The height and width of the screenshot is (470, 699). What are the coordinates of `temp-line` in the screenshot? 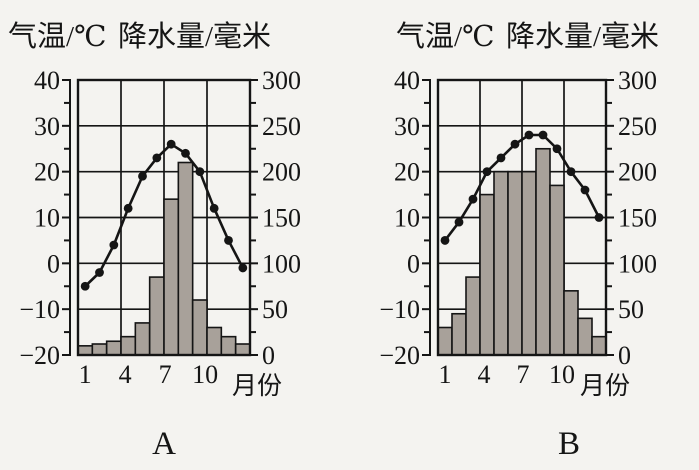 It's located at (164, 215).